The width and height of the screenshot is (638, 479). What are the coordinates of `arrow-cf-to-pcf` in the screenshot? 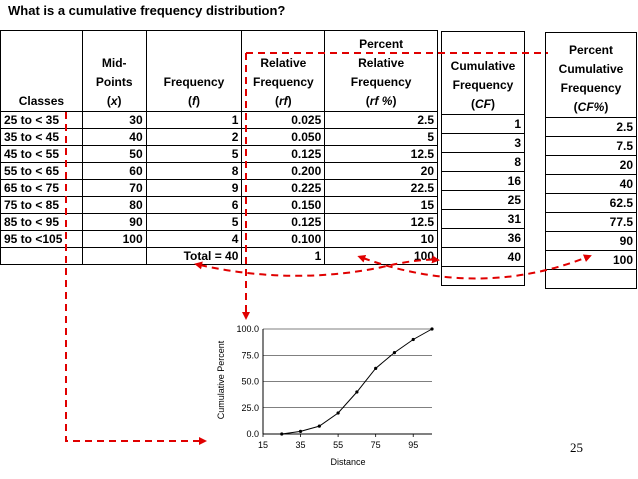 It's located at (474, 267).